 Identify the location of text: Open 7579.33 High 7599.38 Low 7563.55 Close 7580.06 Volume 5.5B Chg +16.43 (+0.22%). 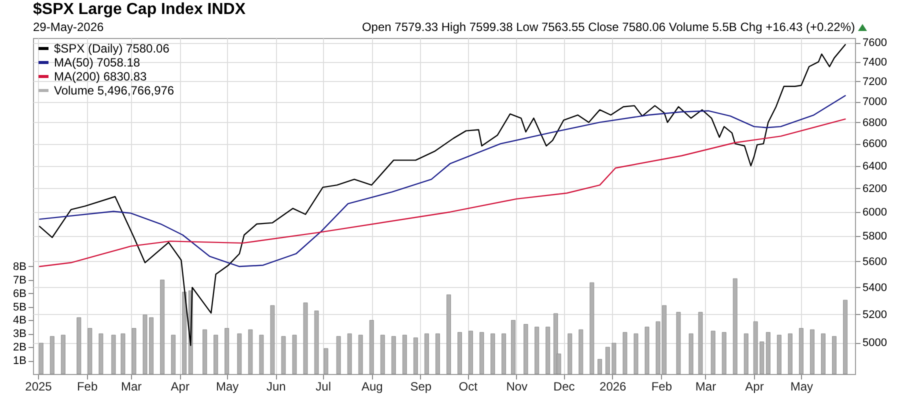
(608, 27).